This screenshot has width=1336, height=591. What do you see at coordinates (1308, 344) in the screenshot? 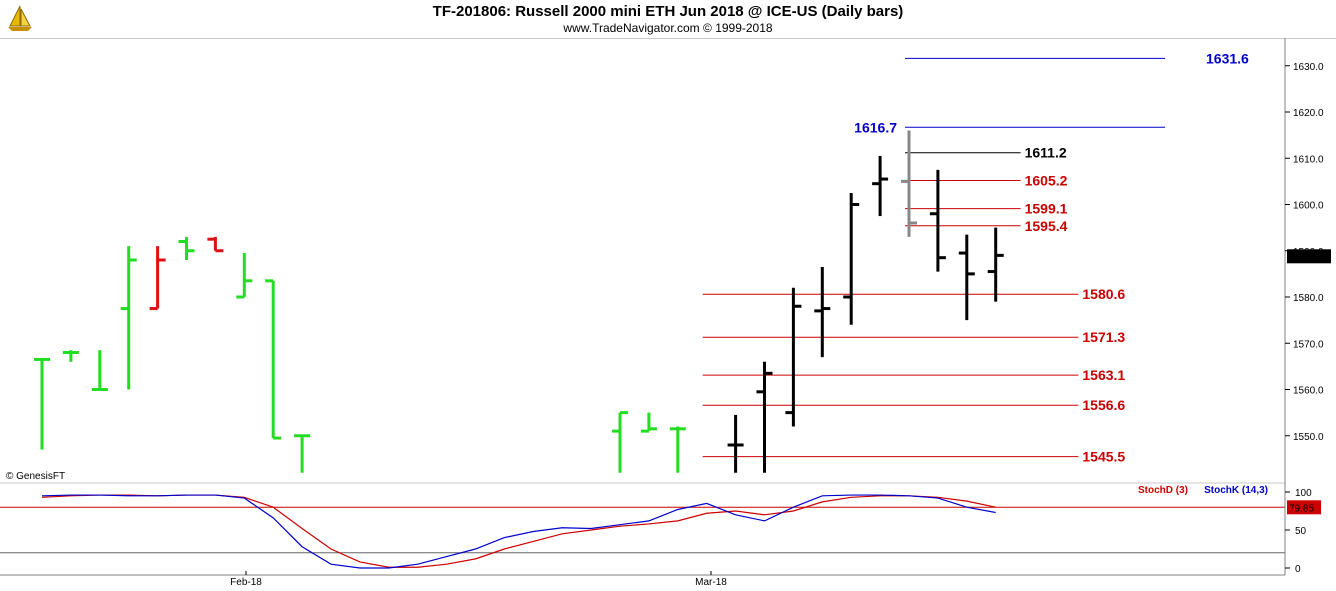
I see `price-tick-label: 1570.0` at bounding box center [1308, 344].